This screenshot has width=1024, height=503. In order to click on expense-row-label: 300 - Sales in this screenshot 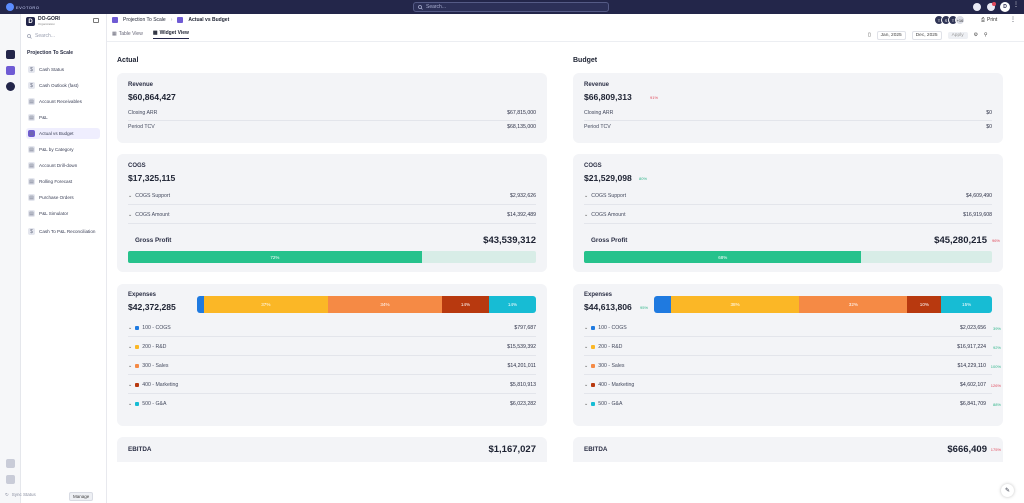, I will do `click(155, 366)`.